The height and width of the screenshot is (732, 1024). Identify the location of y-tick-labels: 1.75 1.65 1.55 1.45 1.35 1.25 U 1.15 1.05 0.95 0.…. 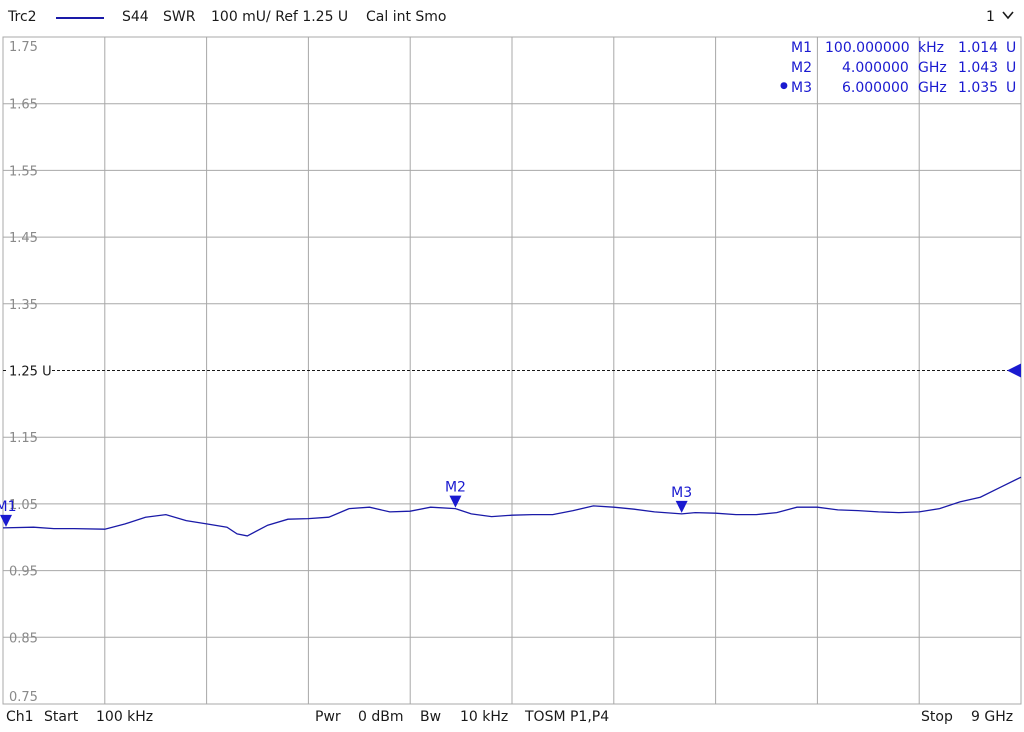
(30, 372).